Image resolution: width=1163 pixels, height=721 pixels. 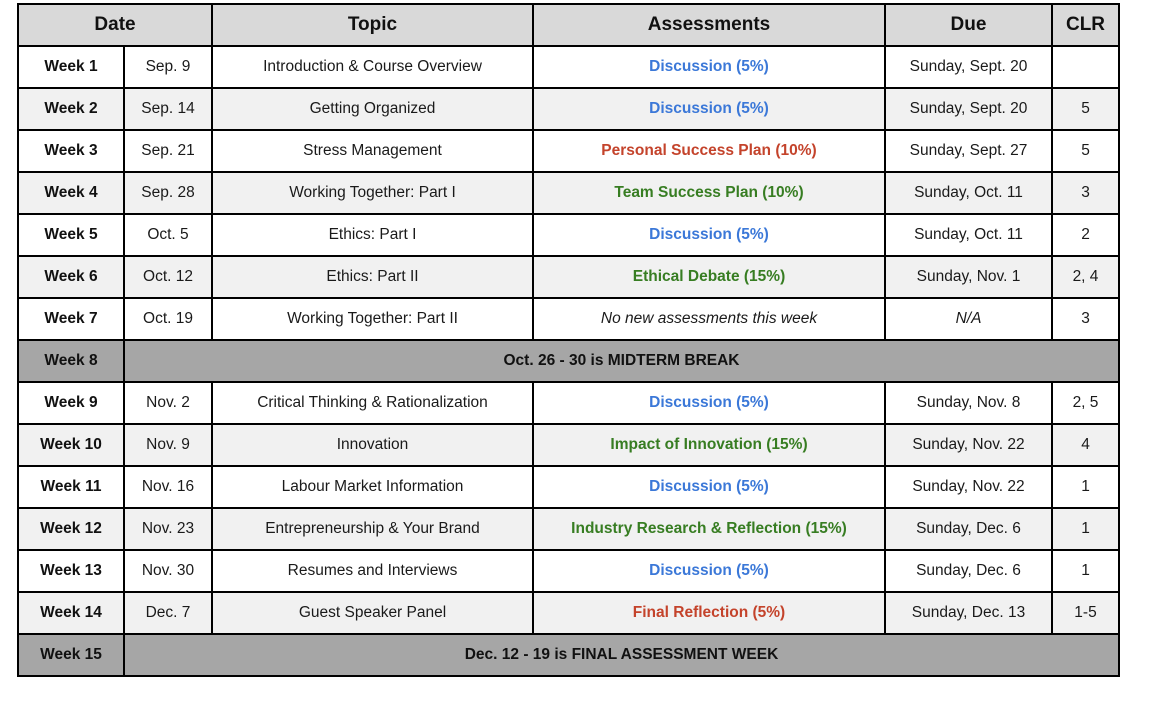 What do you see at coordinates (168, 109) in the screenshot?
I see `date-cell: Sep. 14` at bounding box center [168, 109].